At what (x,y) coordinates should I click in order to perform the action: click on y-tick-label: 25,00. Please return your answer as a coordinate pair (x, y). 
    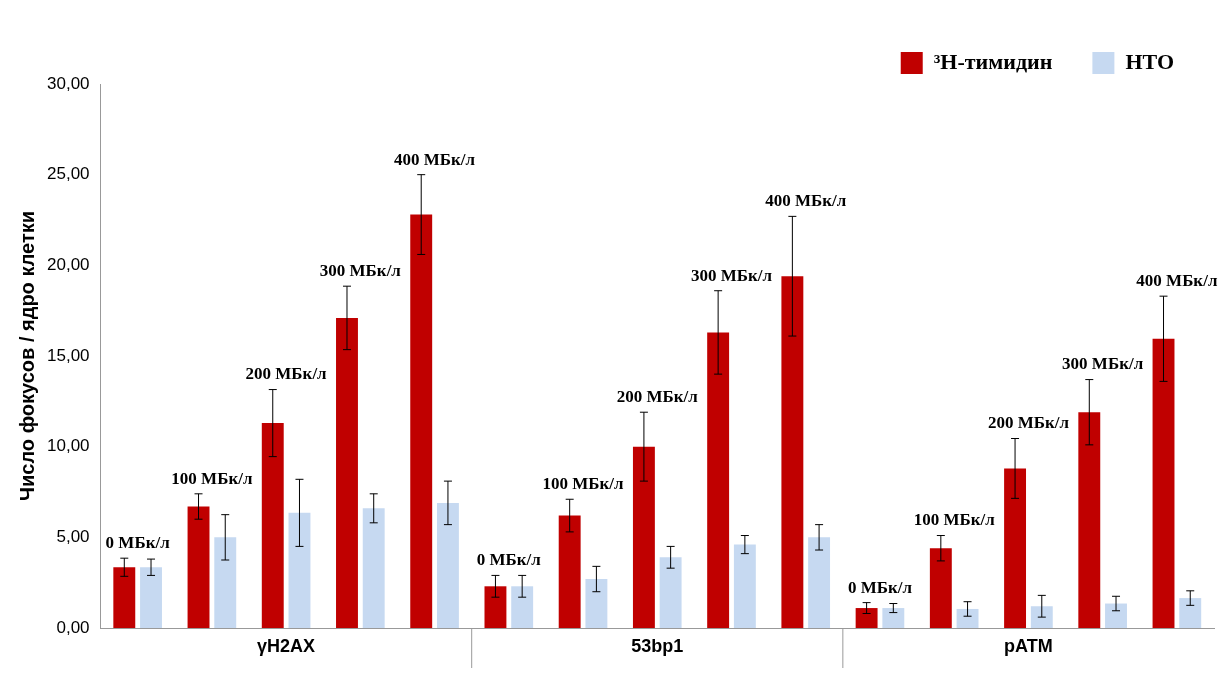
    Looking at the image, I should click on (68, 174).